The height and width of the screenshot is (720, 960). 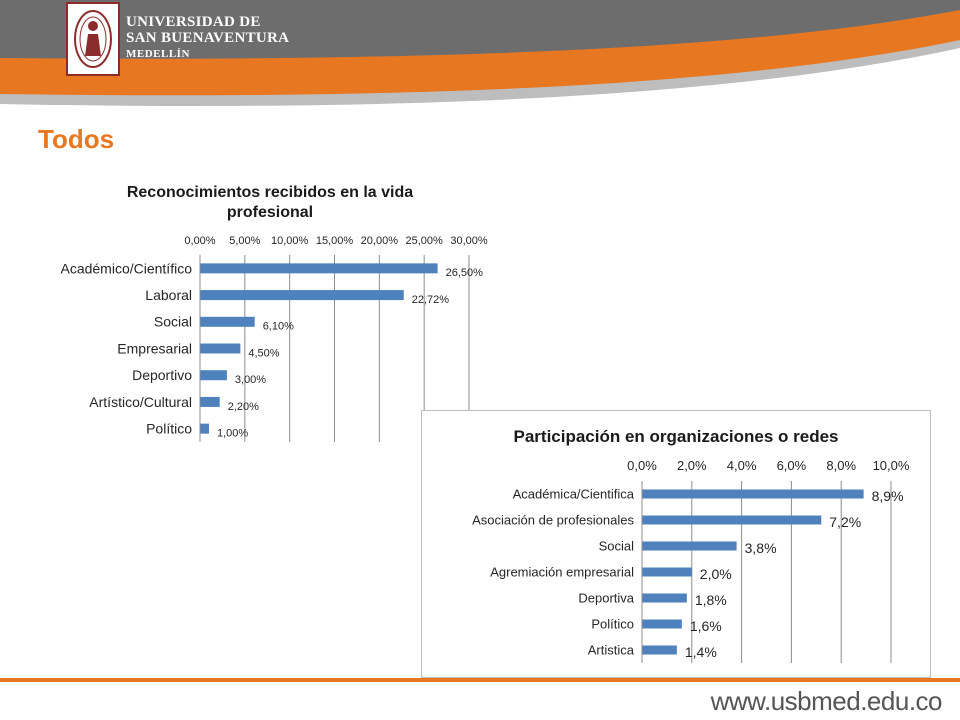 I want to click on data-label: 3,00%, so click(x=250, y=380).